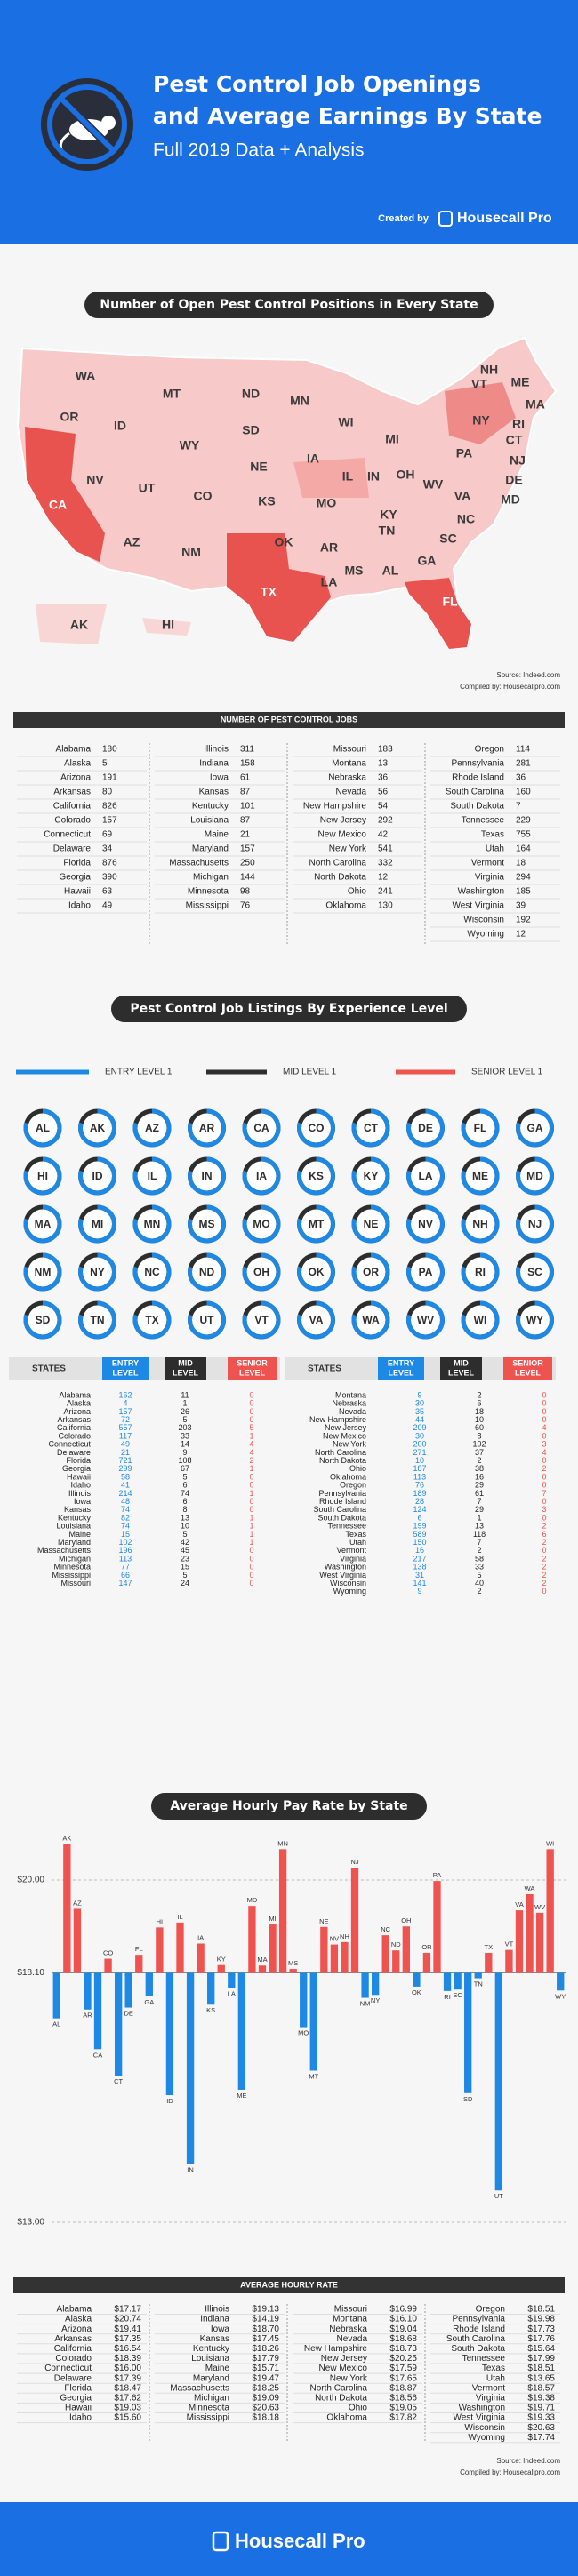  I want to click on hourly-rate: $17.99, so click(541, 2359).